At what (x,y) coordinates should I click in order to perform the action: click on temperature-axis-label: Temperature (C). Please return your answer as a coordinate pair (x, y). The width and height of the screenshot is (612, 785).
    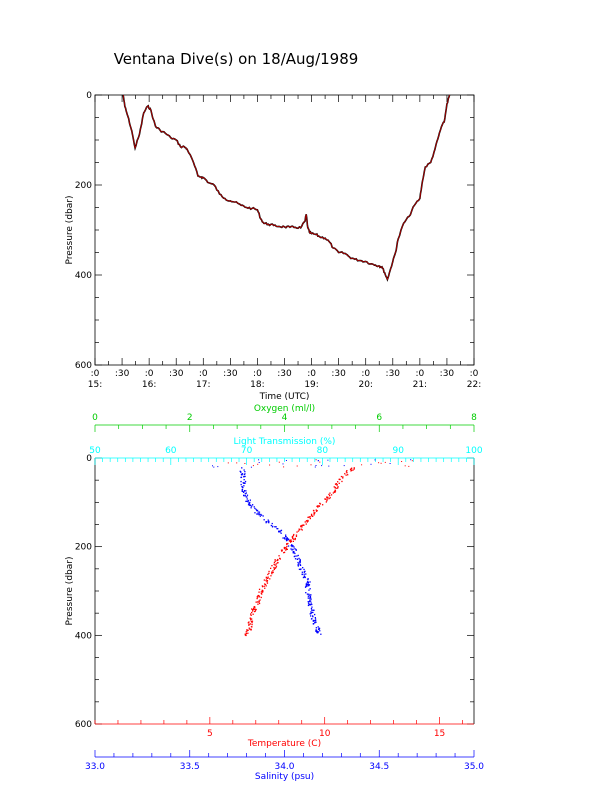
    Looking at the image, I should click on (284, 744).